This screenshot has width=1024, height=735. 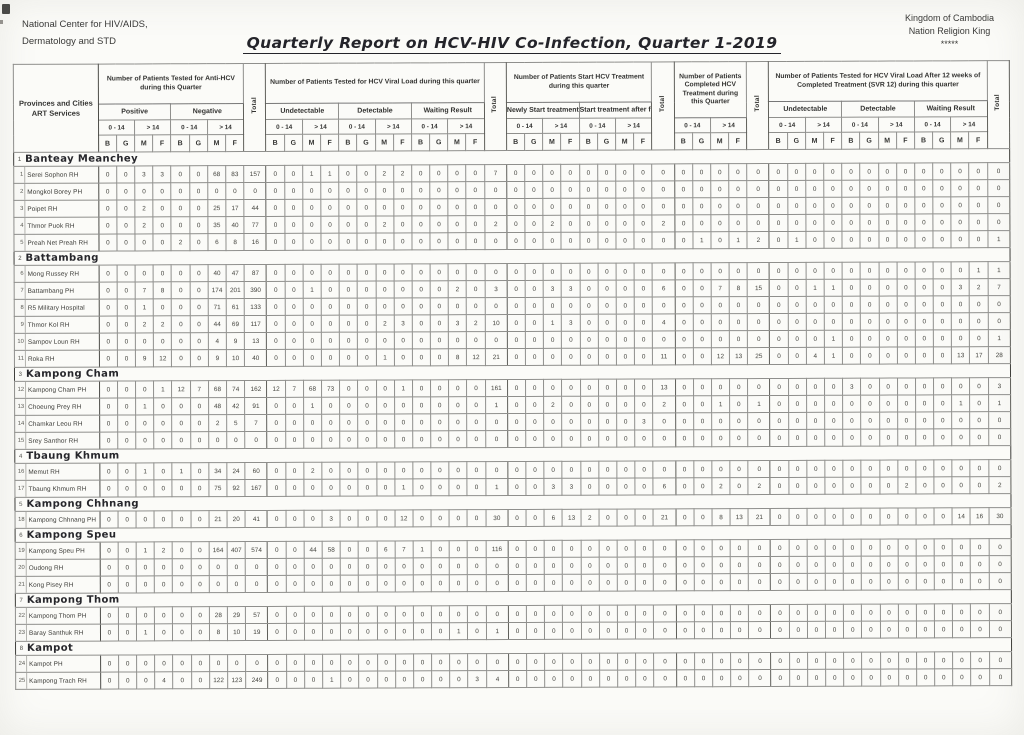 What do you see at coordinates (53, 274) in the screenshot?
I see `facility-name: Mong Russey RH` at bounding box center [53, 274].